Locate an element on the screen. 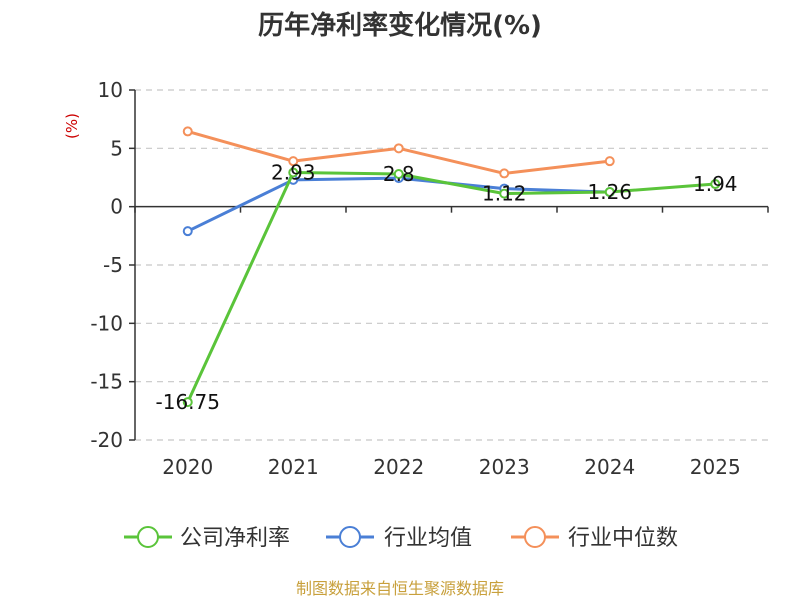 The image size is (800, 600). legend: 公司净利率 行业均值 行业中位数 is located at coordinates (401, 538).